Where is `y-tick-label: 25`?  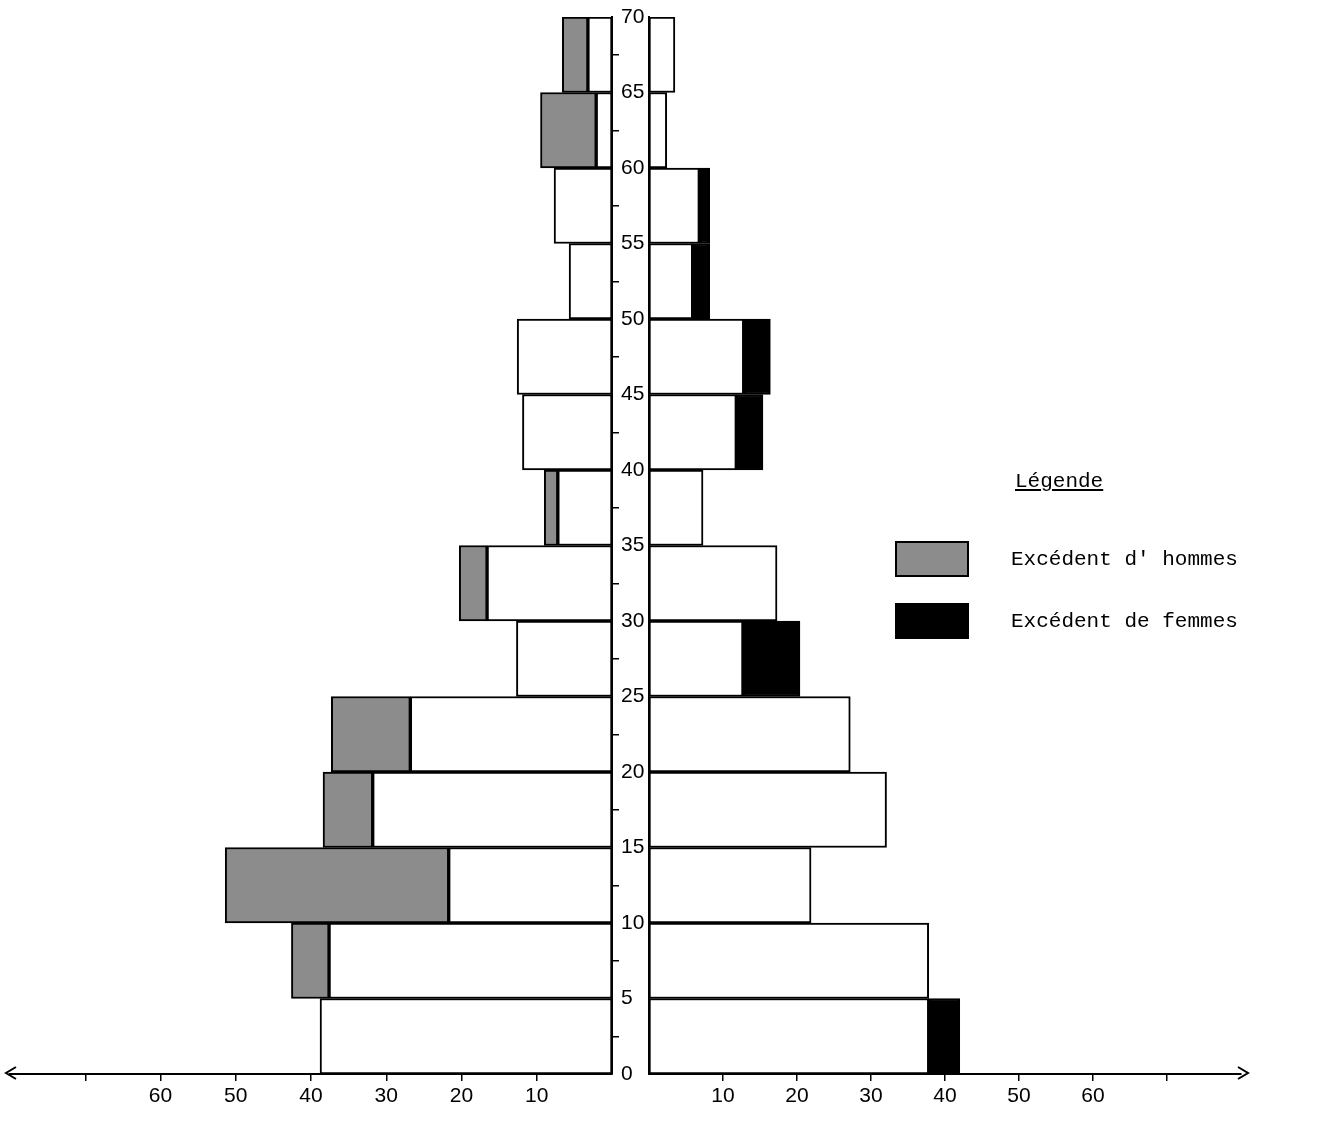
y-tick-label: 25 is located at coordinates (633, 695).